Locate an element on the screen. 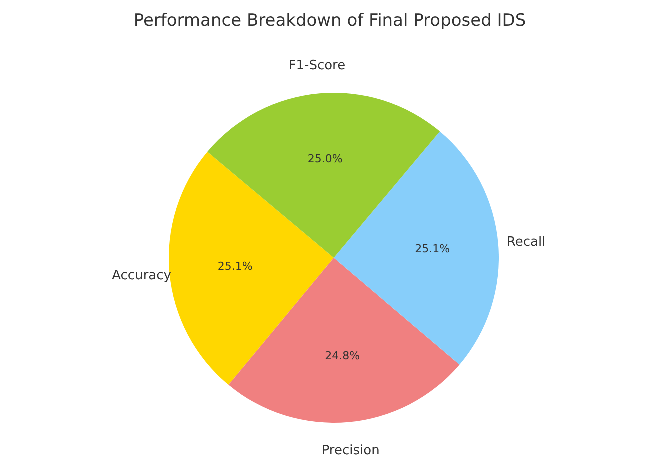 This screenshot has width=668, height=467. data-label: 25.0% is located at coordinates (325, 159).